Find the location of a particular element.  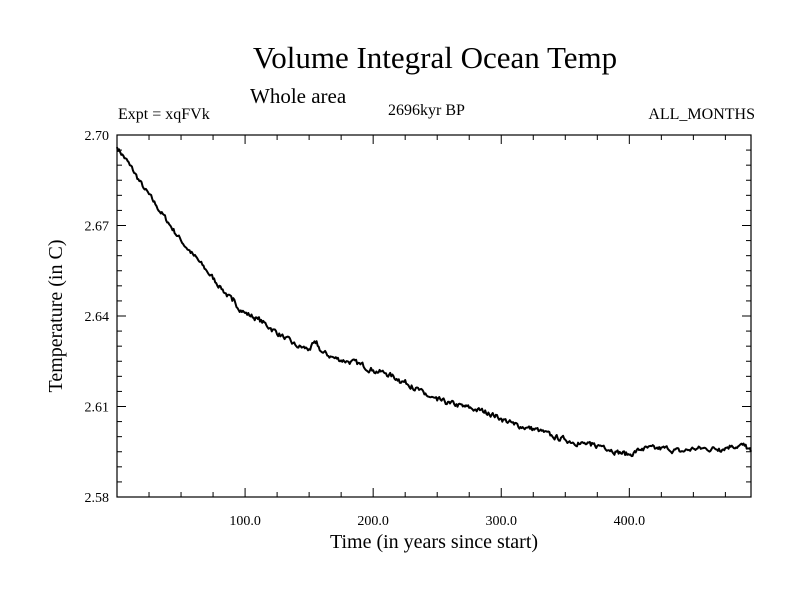

months-label: ALL_MONTHS is located at coordinates (701, 114).